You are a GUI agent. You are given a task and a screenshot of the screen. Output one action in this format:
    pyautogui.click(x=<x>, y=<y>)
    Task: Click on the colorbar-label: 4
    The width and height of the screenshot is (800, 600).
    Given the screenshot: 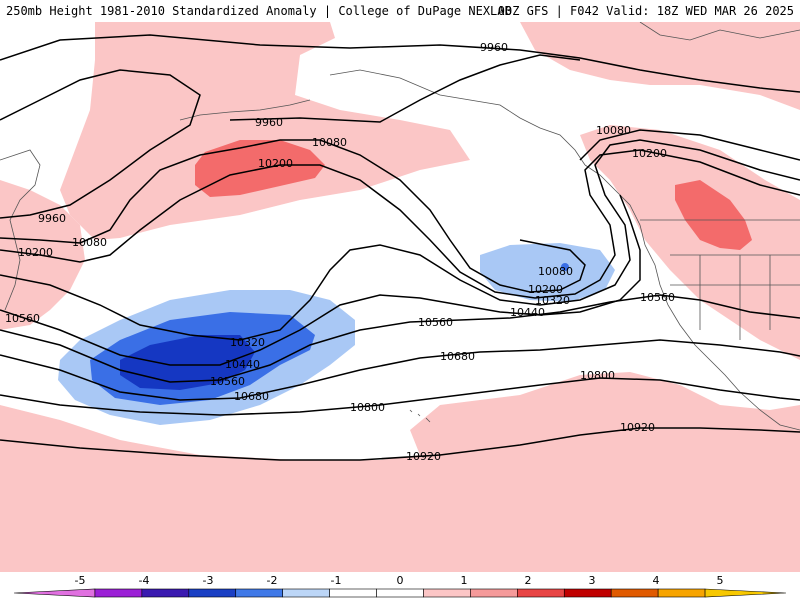 What is the action you would take?
    pyautogui.click(x=656, y=580)
    